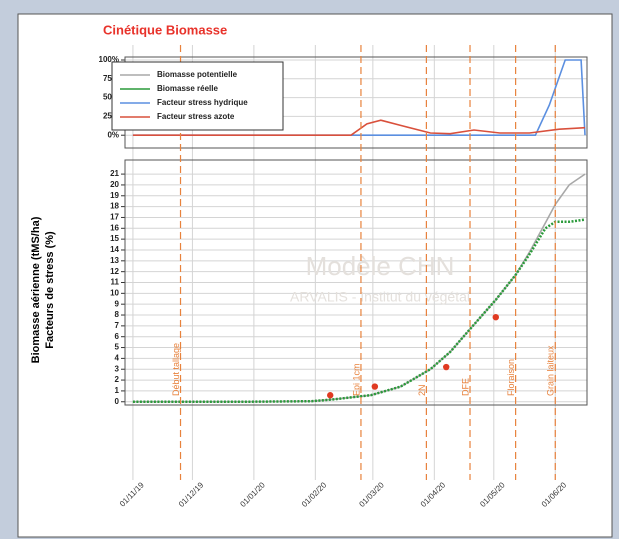 This screenshot has width=619, height=539. I want to click on y-tick-label: 8, so click(117, 314).